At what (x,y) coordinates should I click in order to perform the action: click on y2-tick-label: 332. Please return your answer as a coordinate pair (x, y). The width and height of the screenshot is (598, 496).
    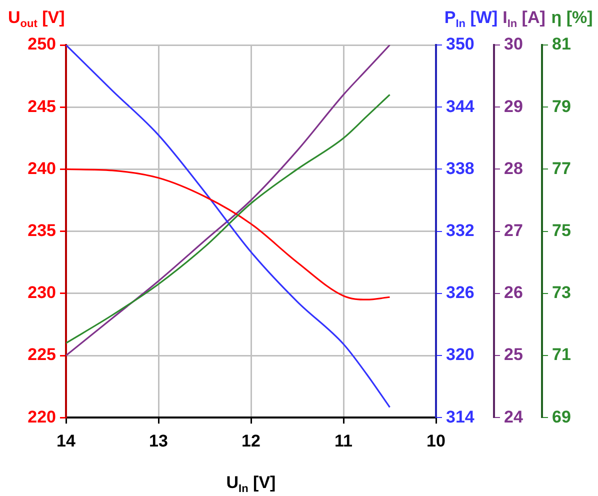
    Looking at the image, I should click on (460, 230).